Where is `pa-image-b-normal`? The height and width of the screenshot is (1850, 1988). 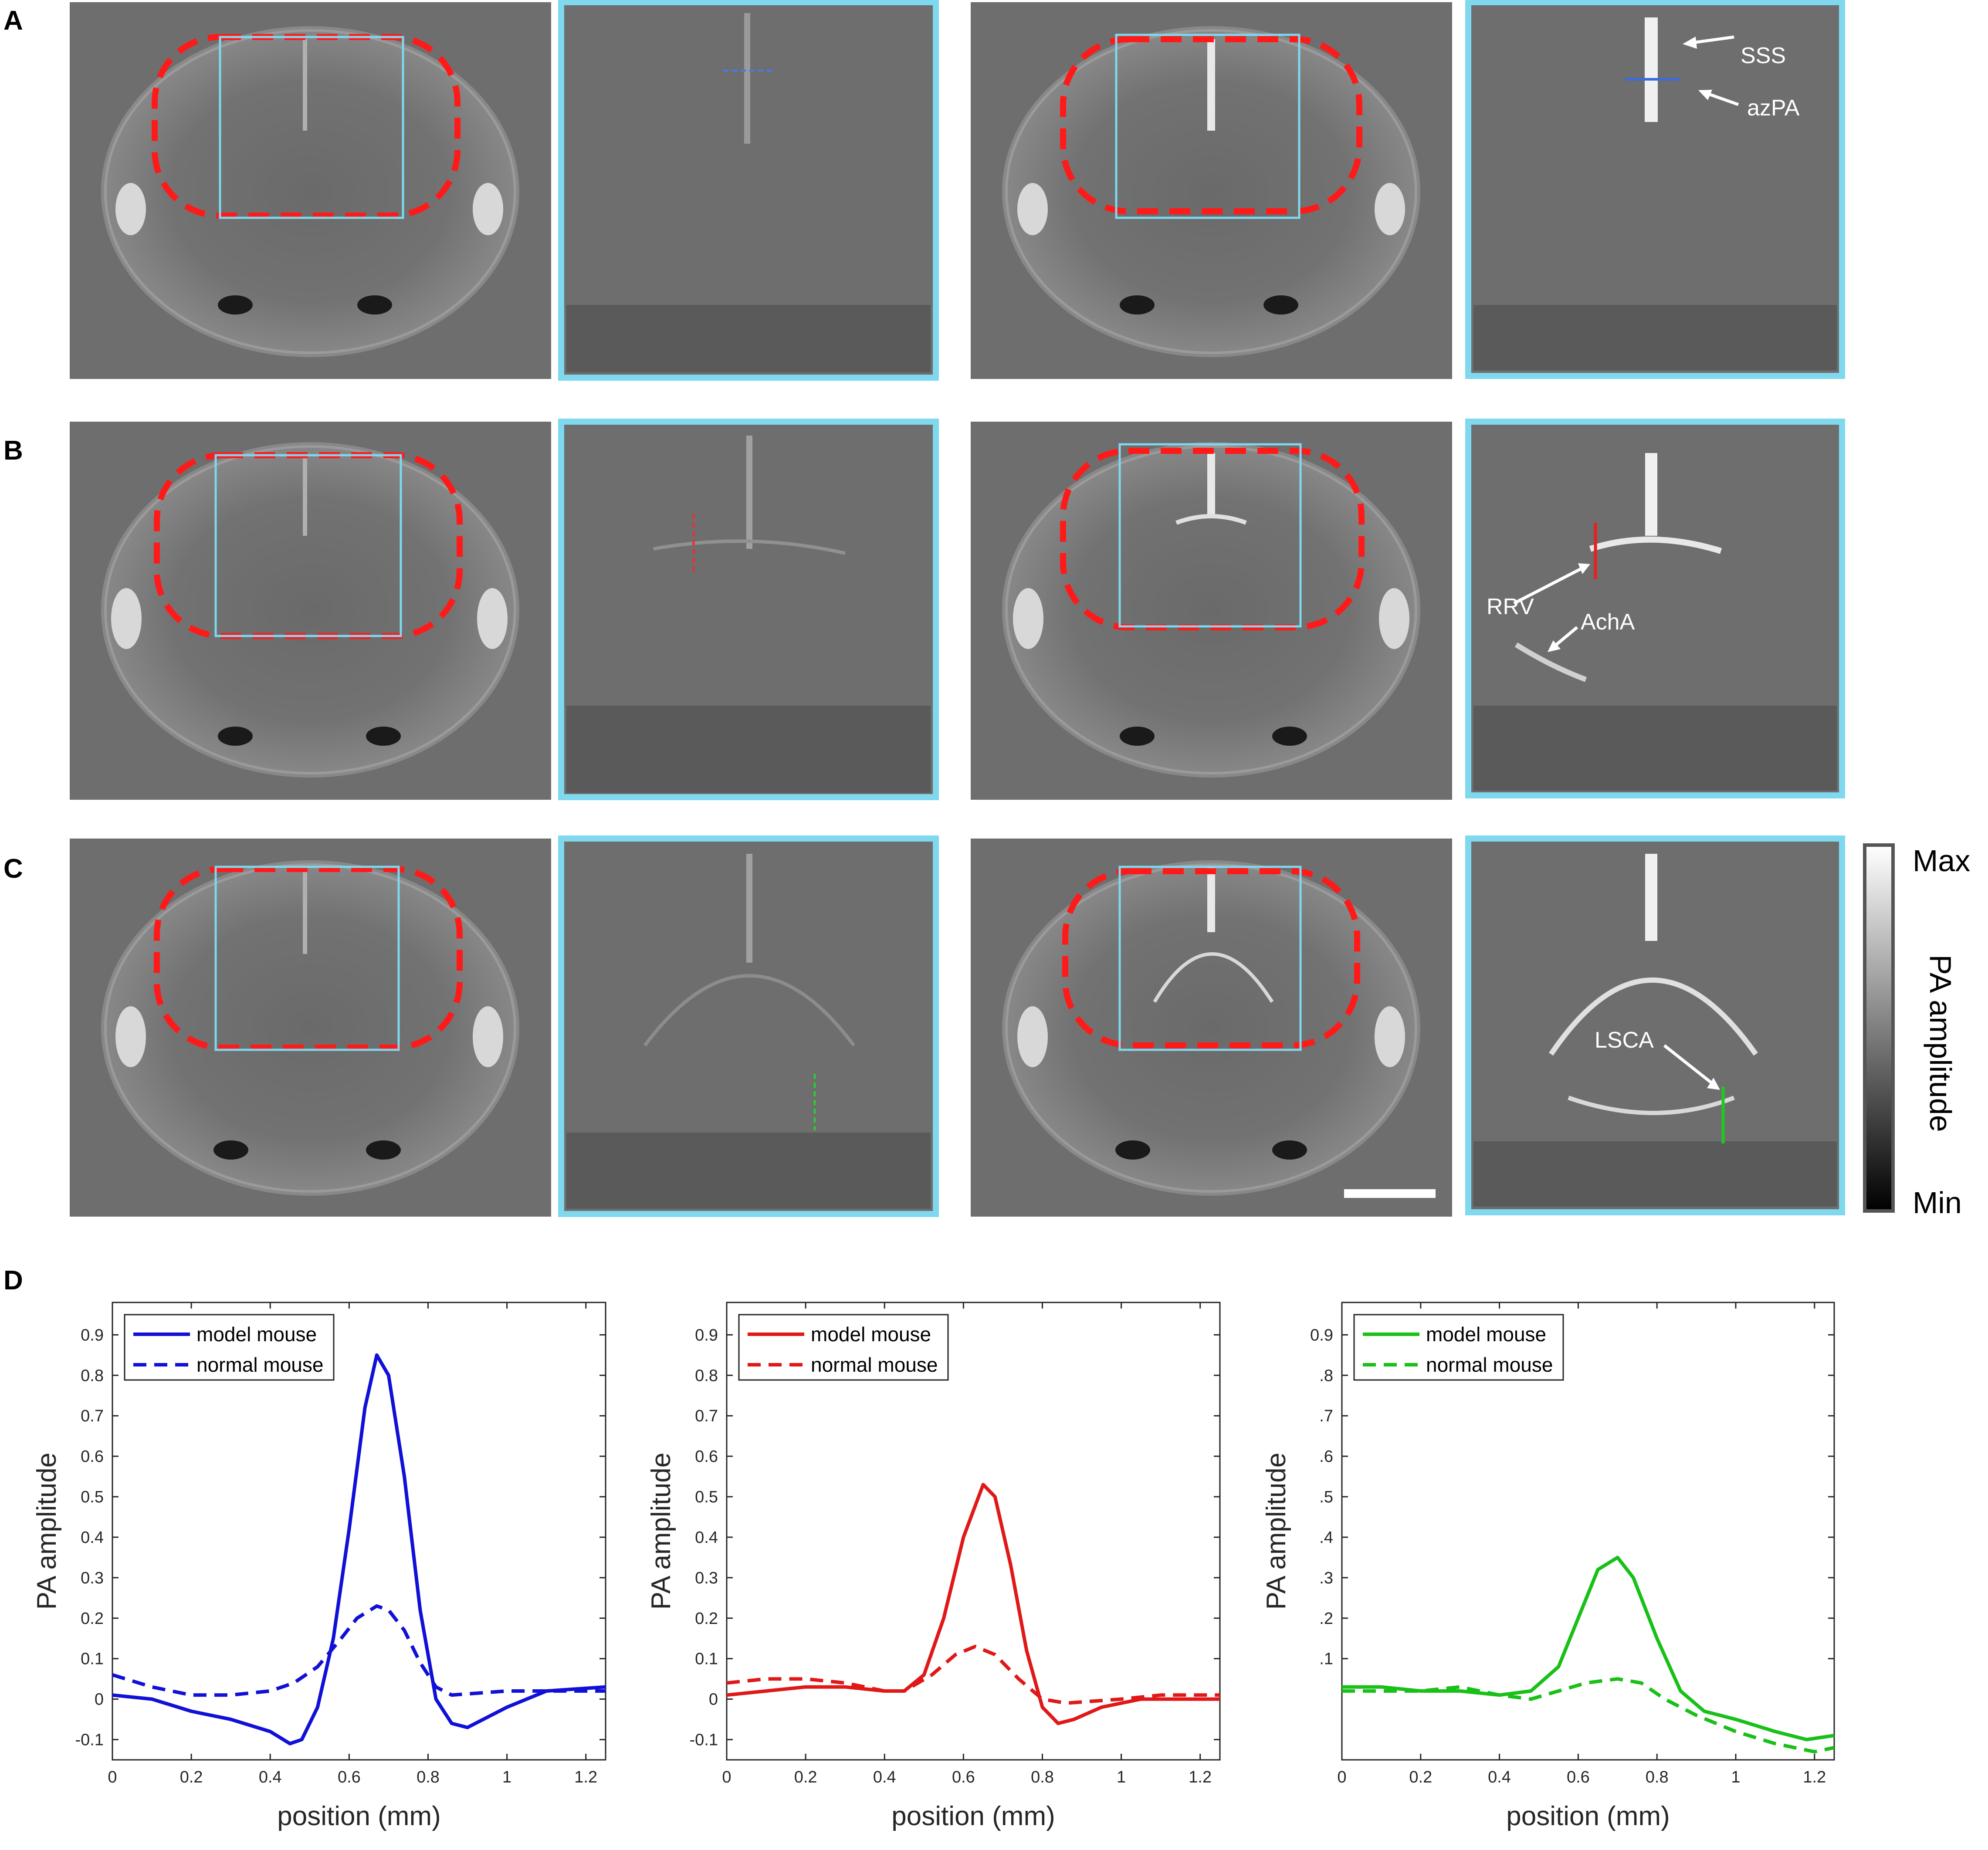
pa-image-b-normal is located at coordinates (310, 611).